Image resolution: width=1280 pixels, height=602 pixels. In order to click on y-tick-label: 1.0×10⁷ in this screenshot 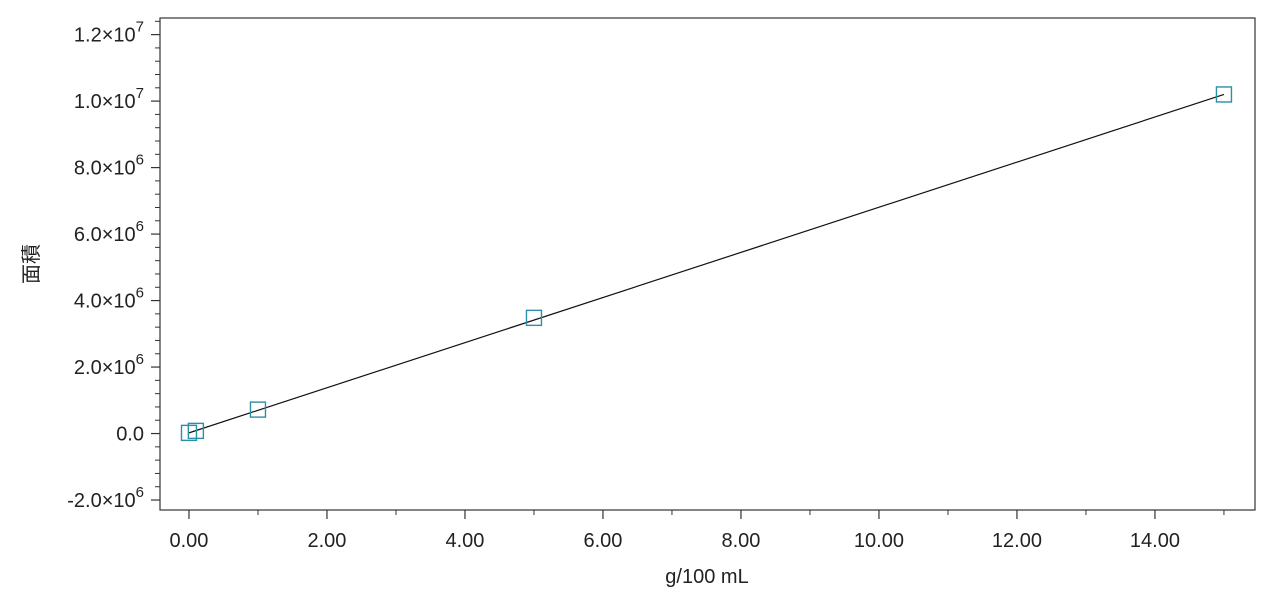, I will do `click(109, 99)`.